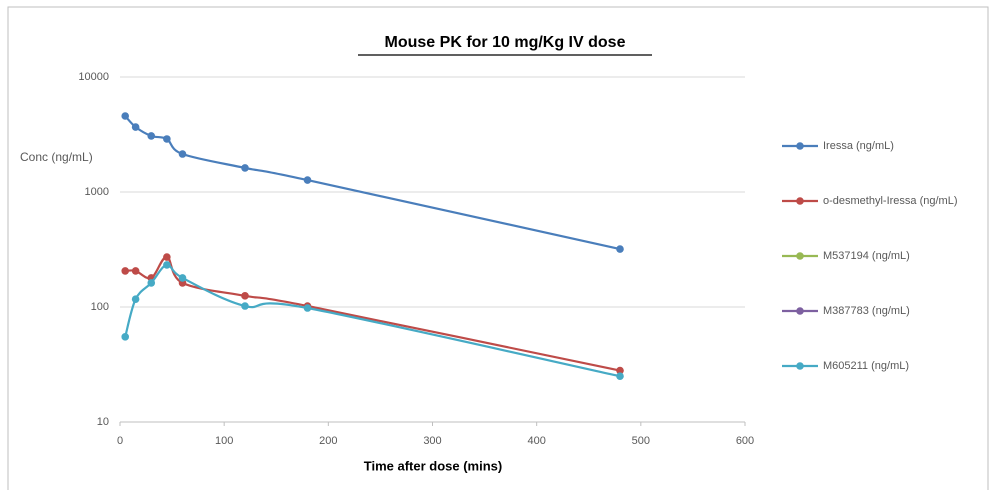 The image size is (989, 490). I want to click on y-tick-label: 1000, so click(97, 192).